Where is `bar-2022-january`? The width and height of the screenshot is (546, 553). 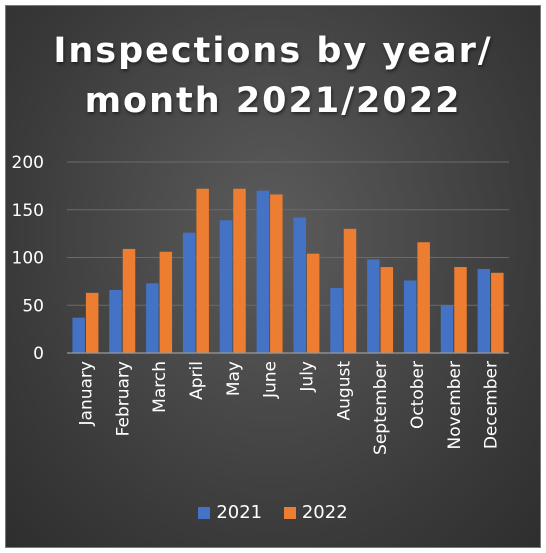 bar-2022-january is located at coordinates (92, 323).